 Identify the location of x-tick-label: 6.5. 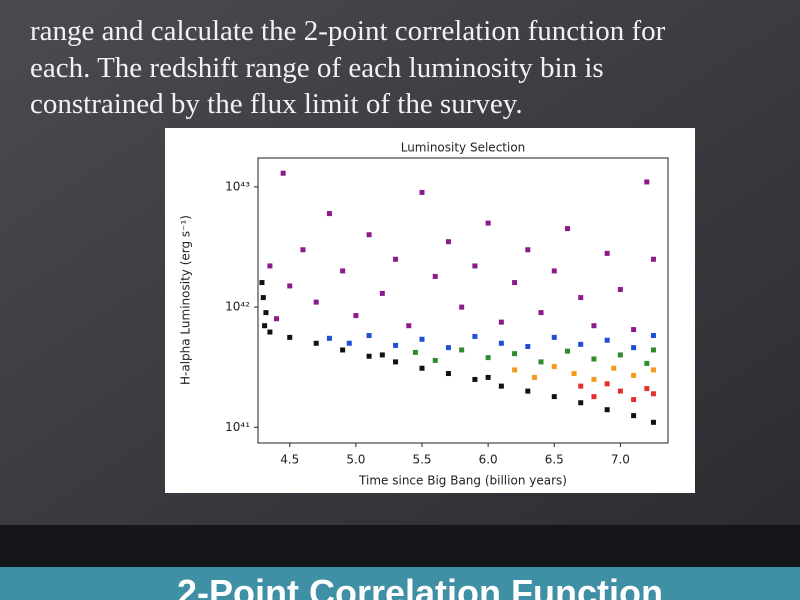
(554, 460).